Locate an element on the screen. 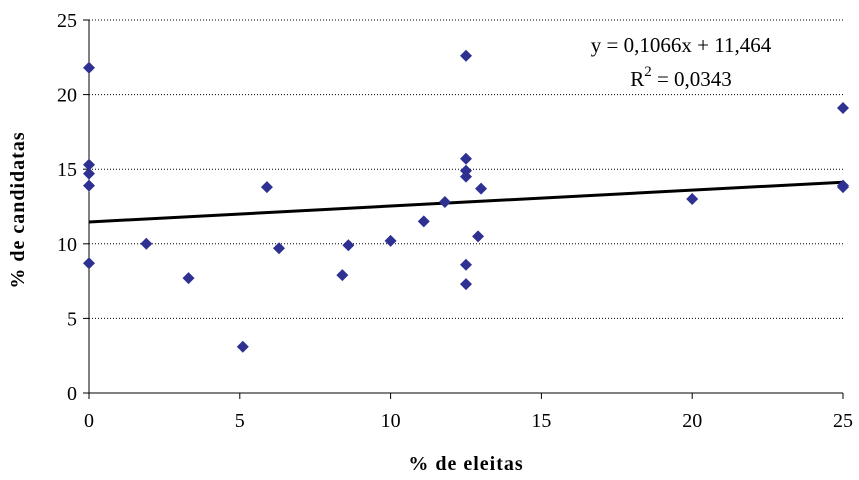  y-tick-label-0: 0 is located at coordinates (72, 394).